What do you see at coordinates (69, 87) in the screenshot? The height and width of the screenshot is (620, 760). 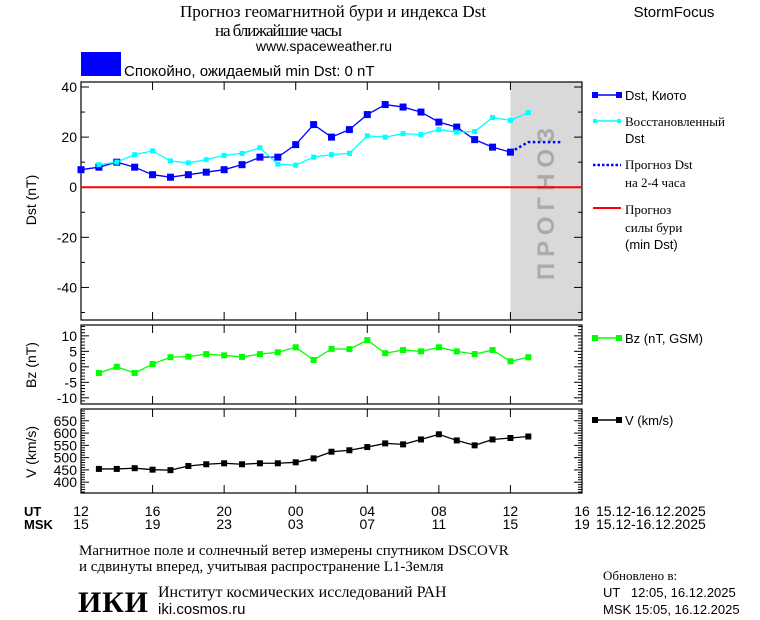 I see `y-tick-label: 40` at bounding box center [69, 87].